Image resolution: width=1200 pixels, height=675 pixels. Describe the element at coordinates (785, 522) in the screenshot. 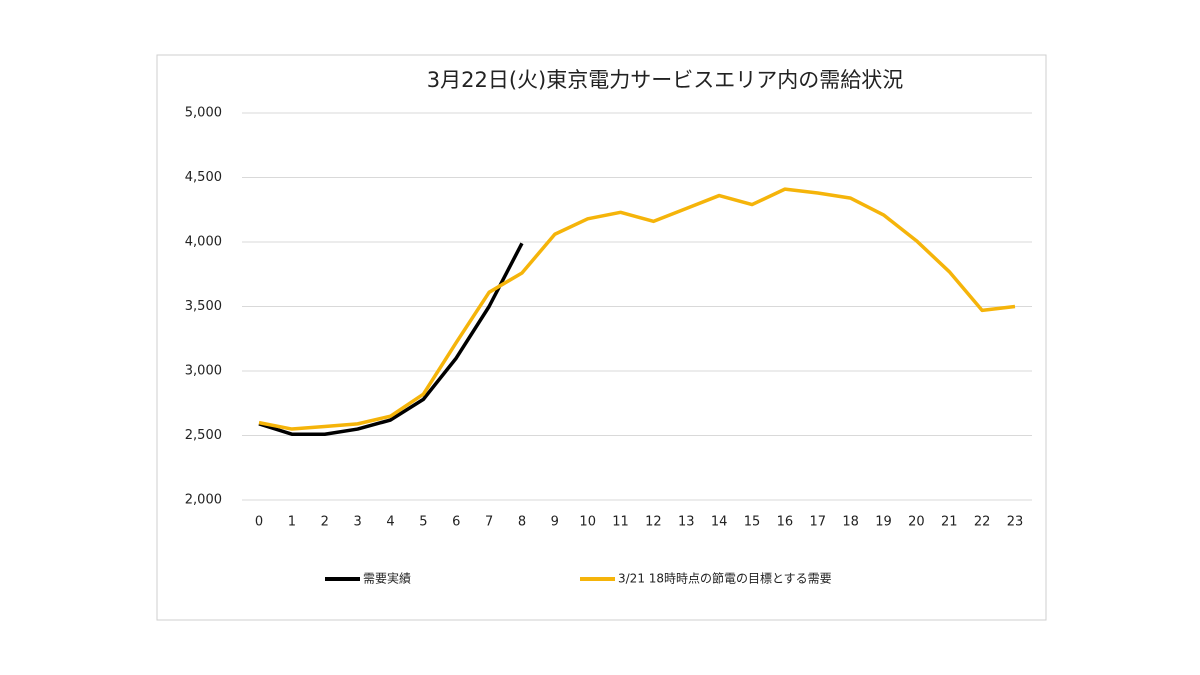

I see `x-tick-label: 16` at that location.